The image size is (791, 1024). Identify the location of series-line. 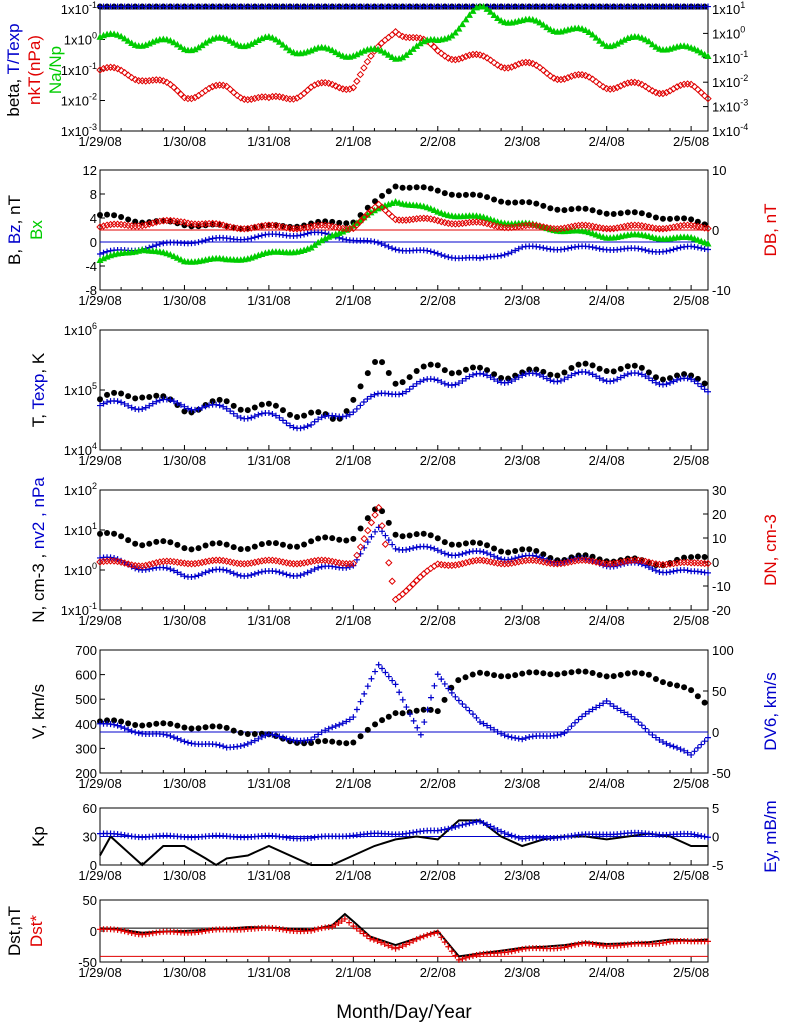
(403, 843).